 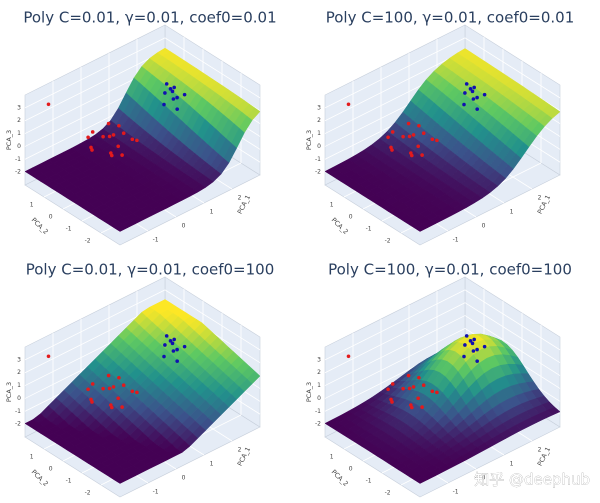 I want to click on z-axis-title: PCA_3, so click(x=9, y=392).